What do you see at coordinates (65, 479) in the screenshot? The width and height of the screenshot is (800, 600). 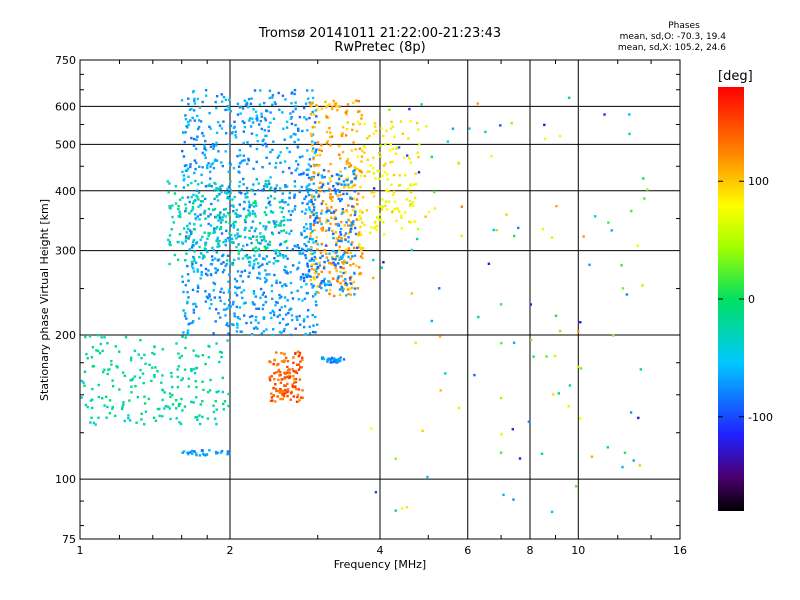 I see `y-tick-label: 100` at bounding box center [65, 479].